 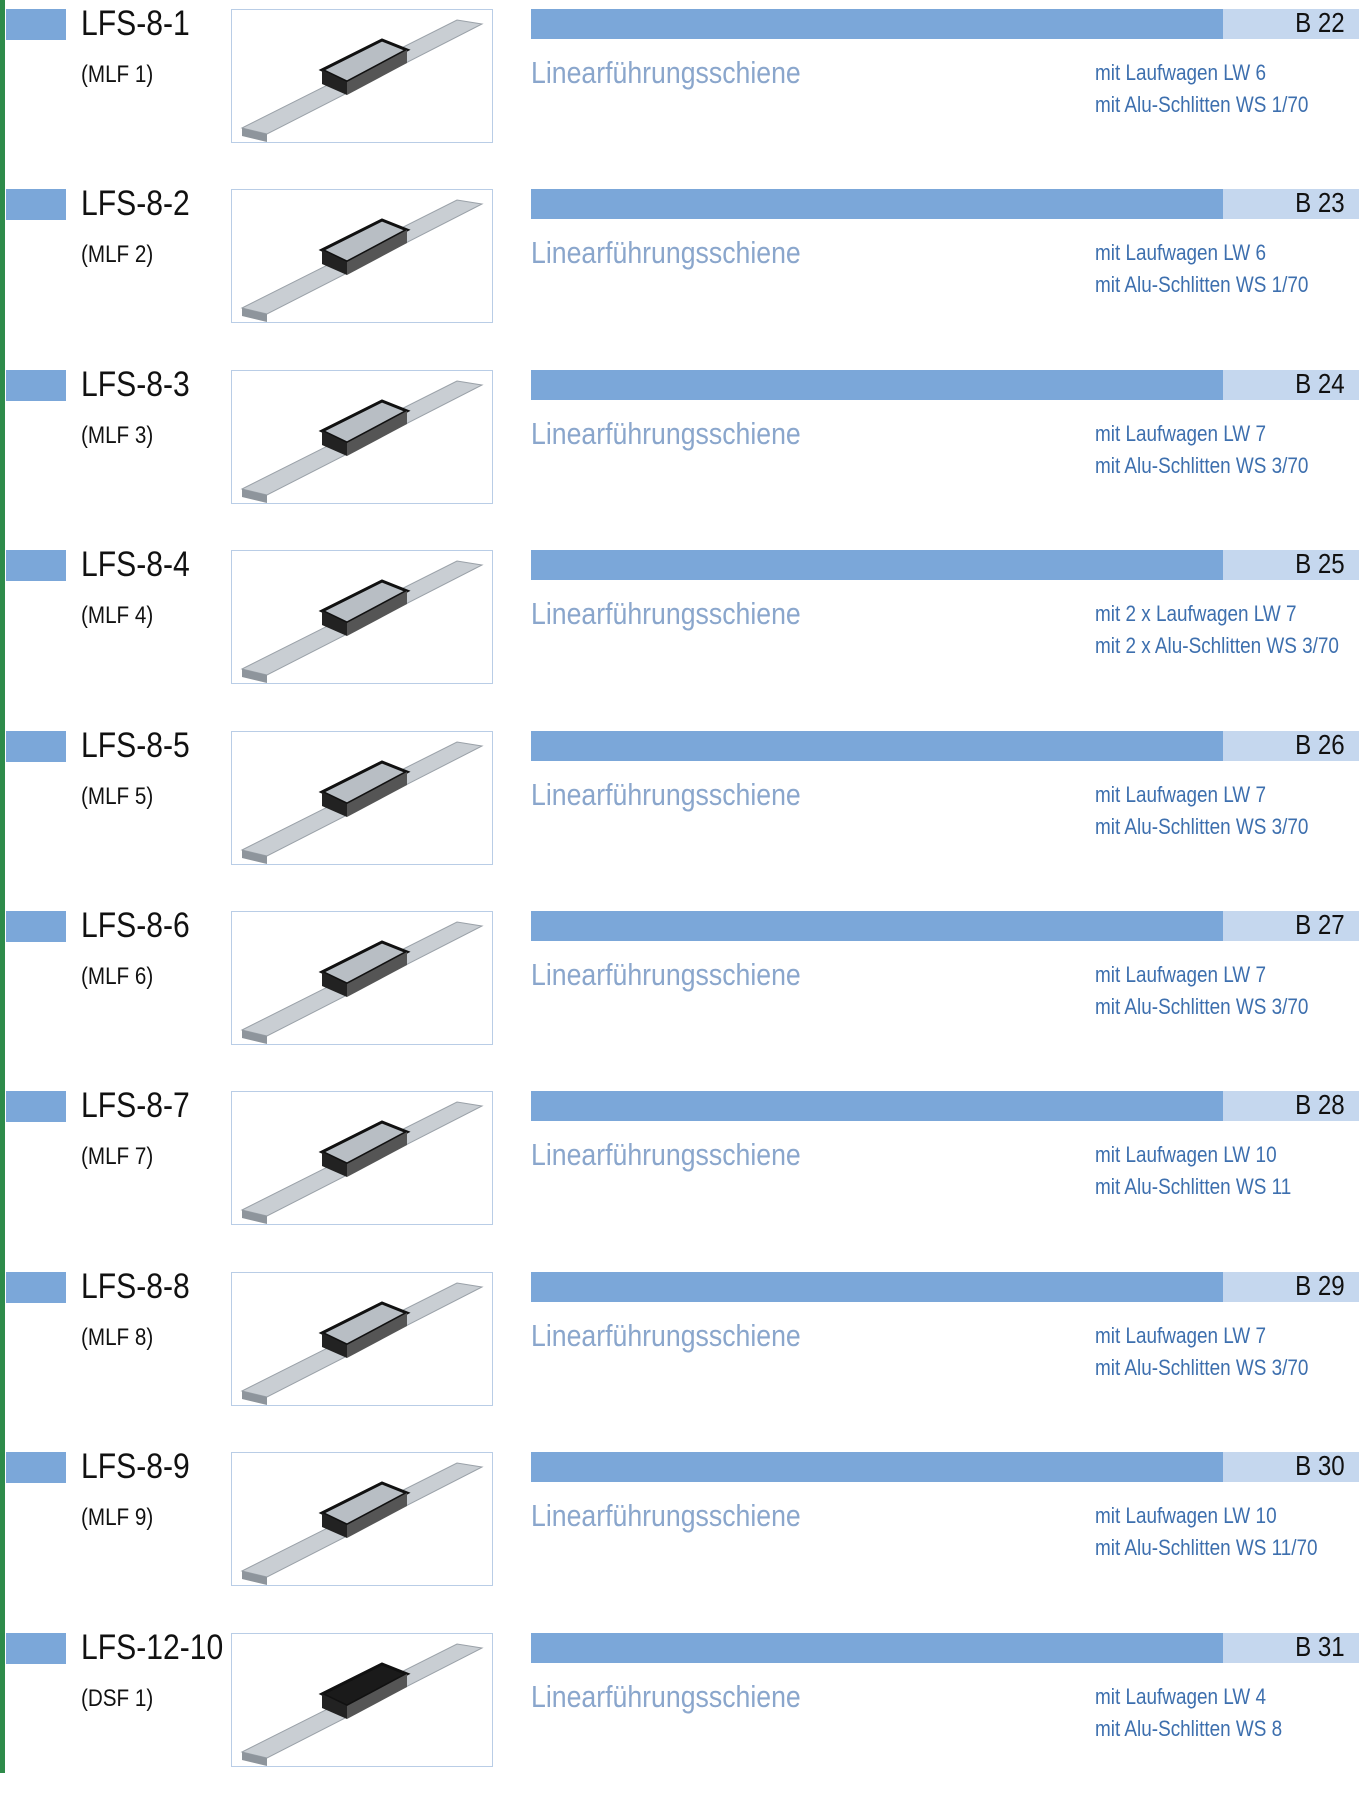 I want to click on detail: mit Laufwagen LW 10, so click(x=1186, y=1155).